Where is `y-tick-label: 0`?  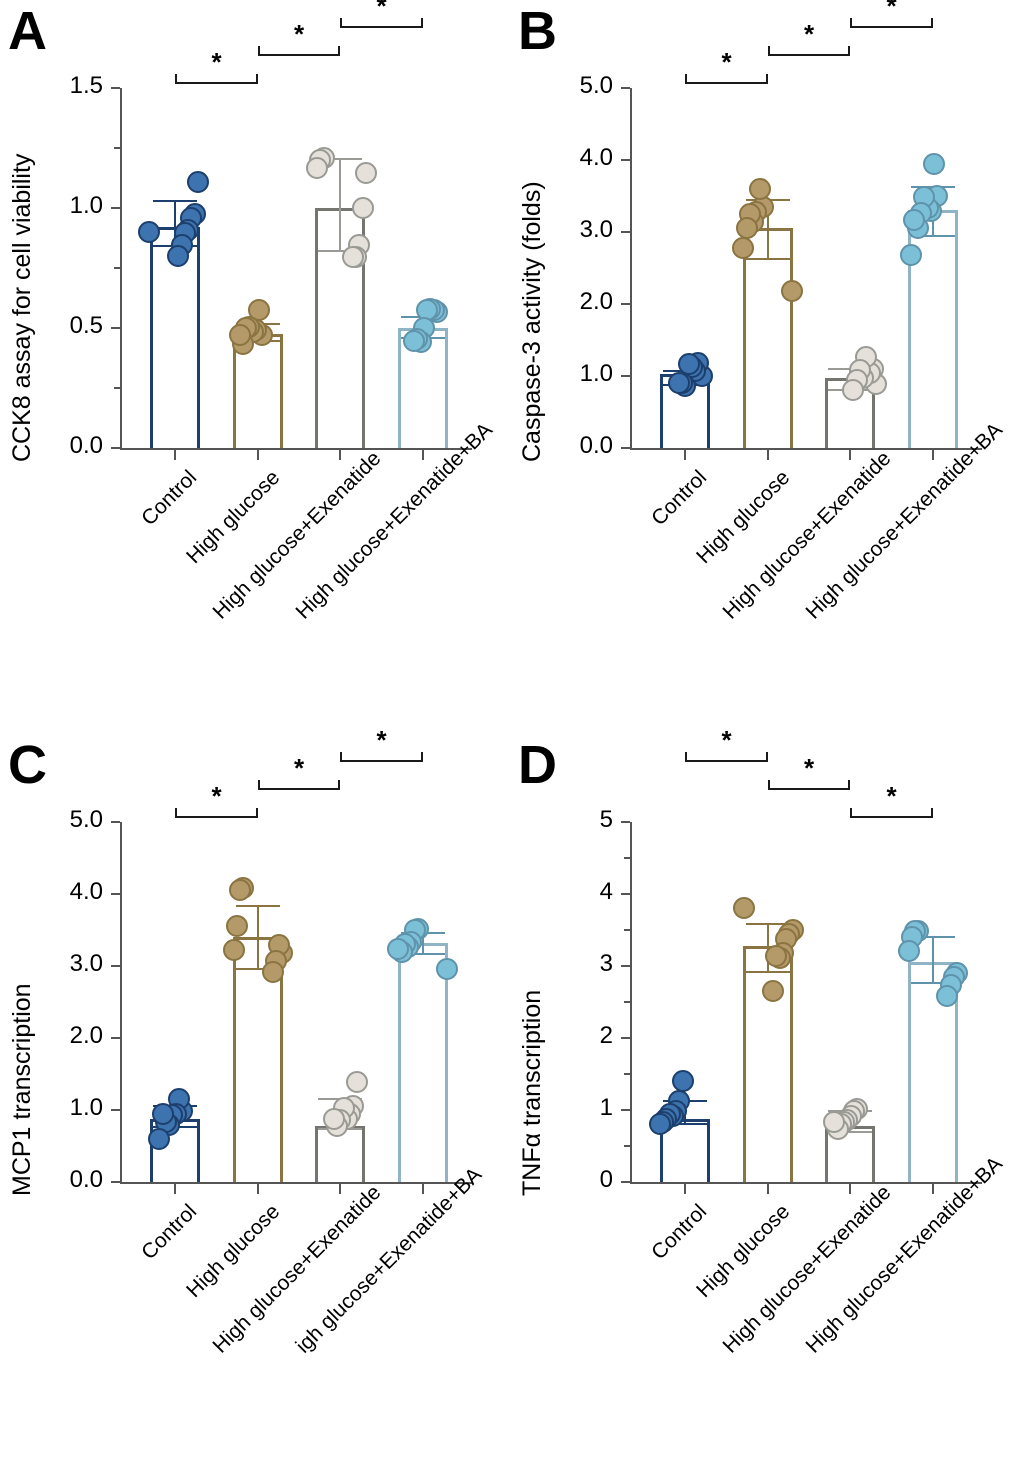
y-tick-label: 0 is located at coordinates (606, 1179).